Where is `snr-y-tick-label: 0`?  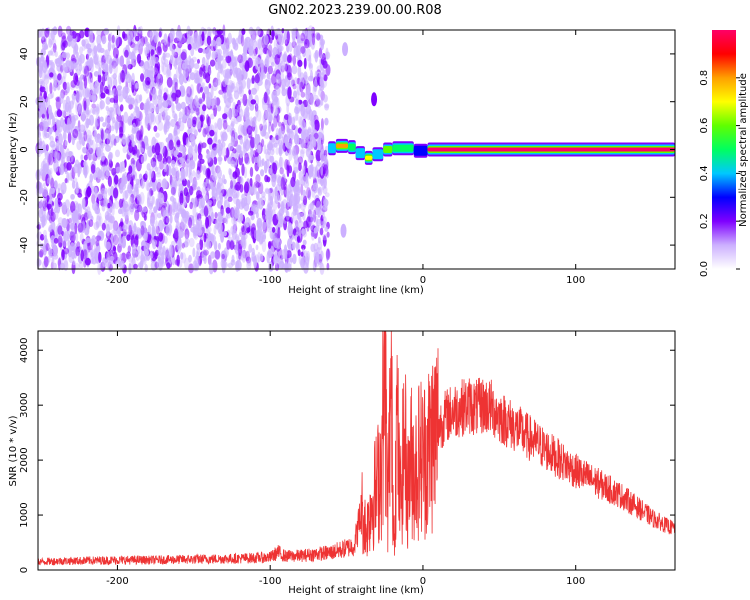 snr-y-tick-label: 0 is located at coordinates (24, 570).